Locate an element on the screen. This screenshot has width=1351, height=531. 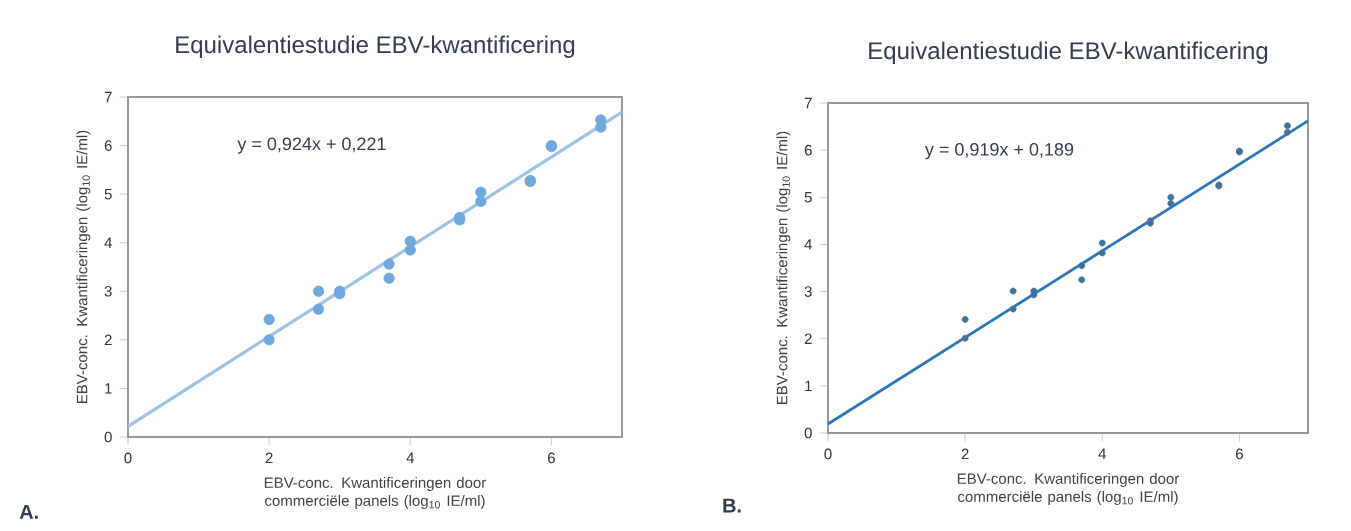
text: B. is located at coordinates (732, 505).